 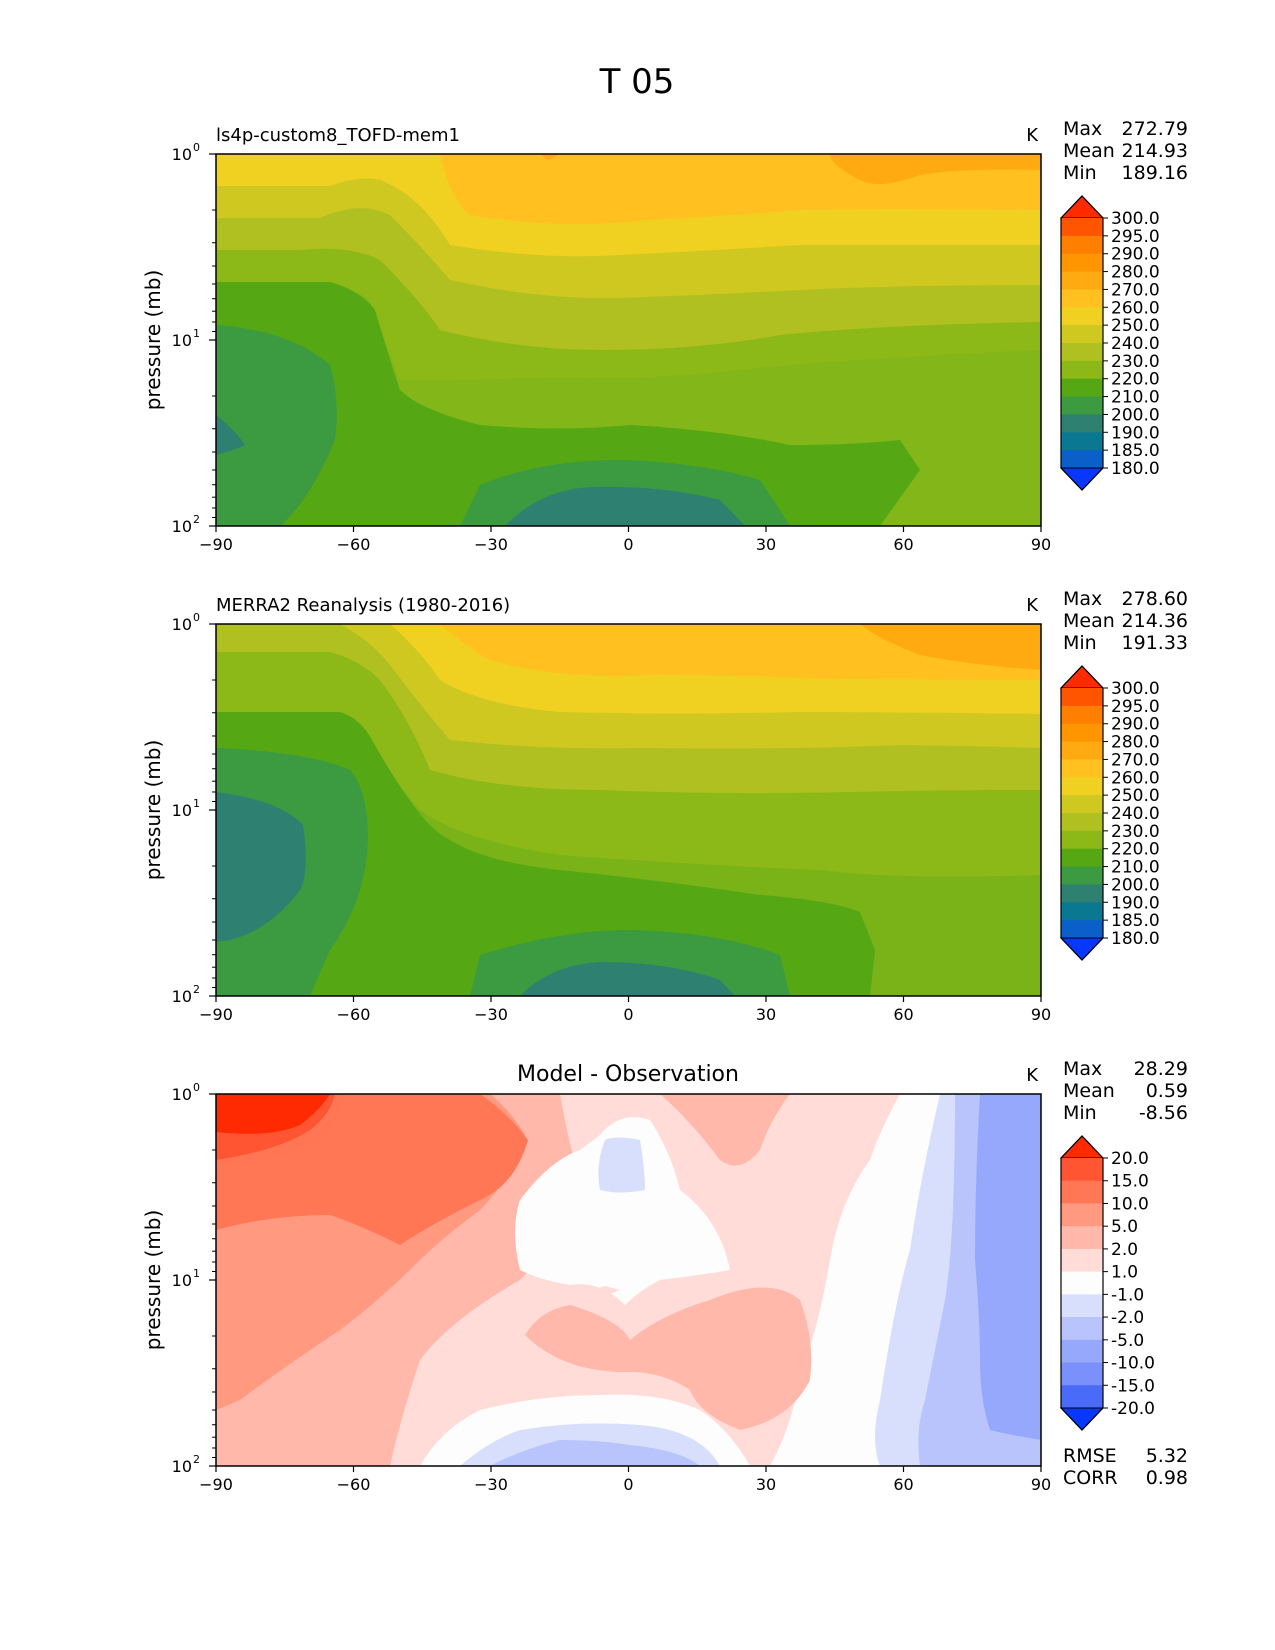 I want to click on stat-value-max: 278.60, so click(x=1155, y=599).